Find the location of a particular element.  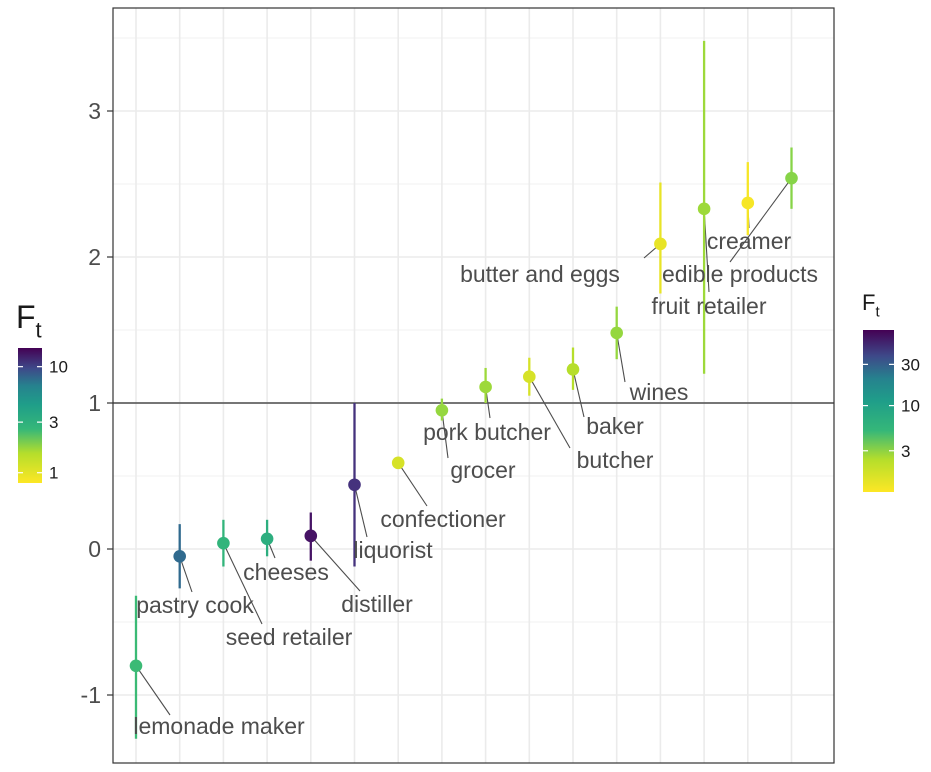

point-label: lemonade maker is located at coordinates (219, 726).